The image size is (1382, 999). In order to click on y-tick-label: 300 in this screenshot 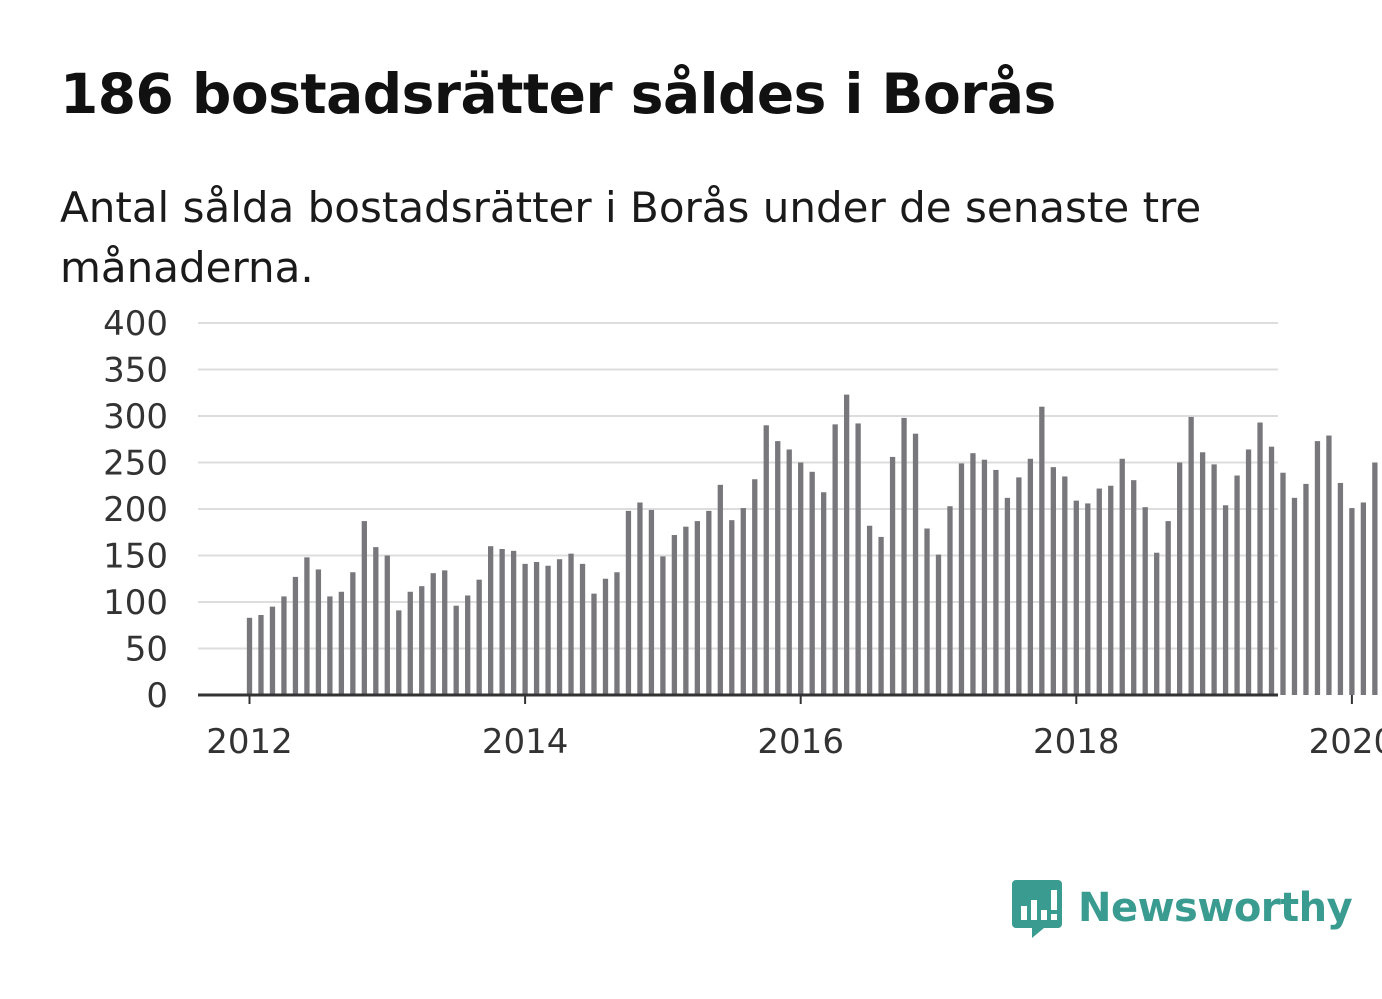, I will do `click(135, 417)`.